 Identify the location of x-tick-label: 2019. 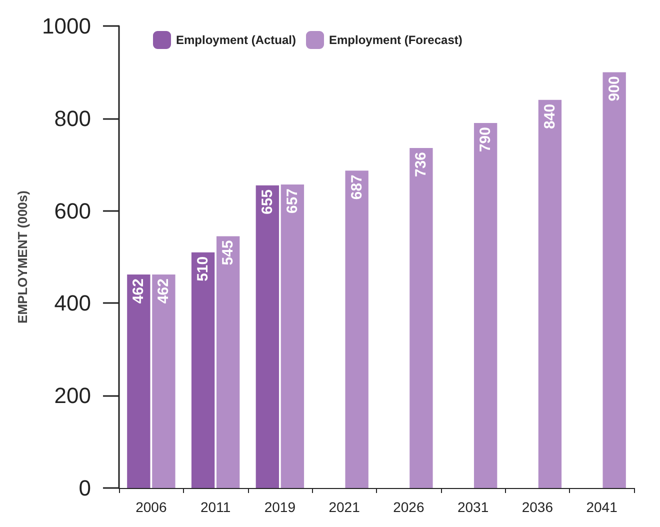
(280, 507).